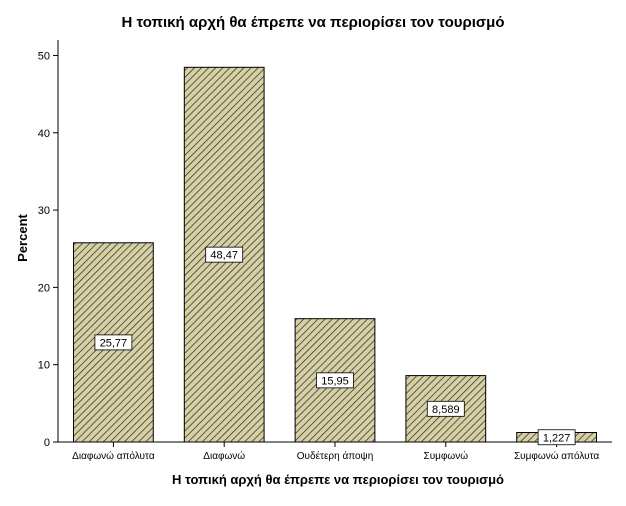 Image resolution: width=626 pixels, height=506 pixels. I want to click on y-axis-label: Percent, so click(22, 237).